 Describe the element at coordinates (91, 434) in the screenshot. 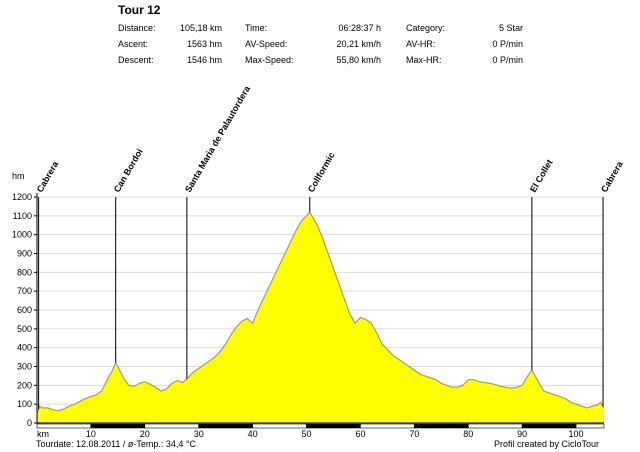

I see `x-tick-label: 10` at that location.